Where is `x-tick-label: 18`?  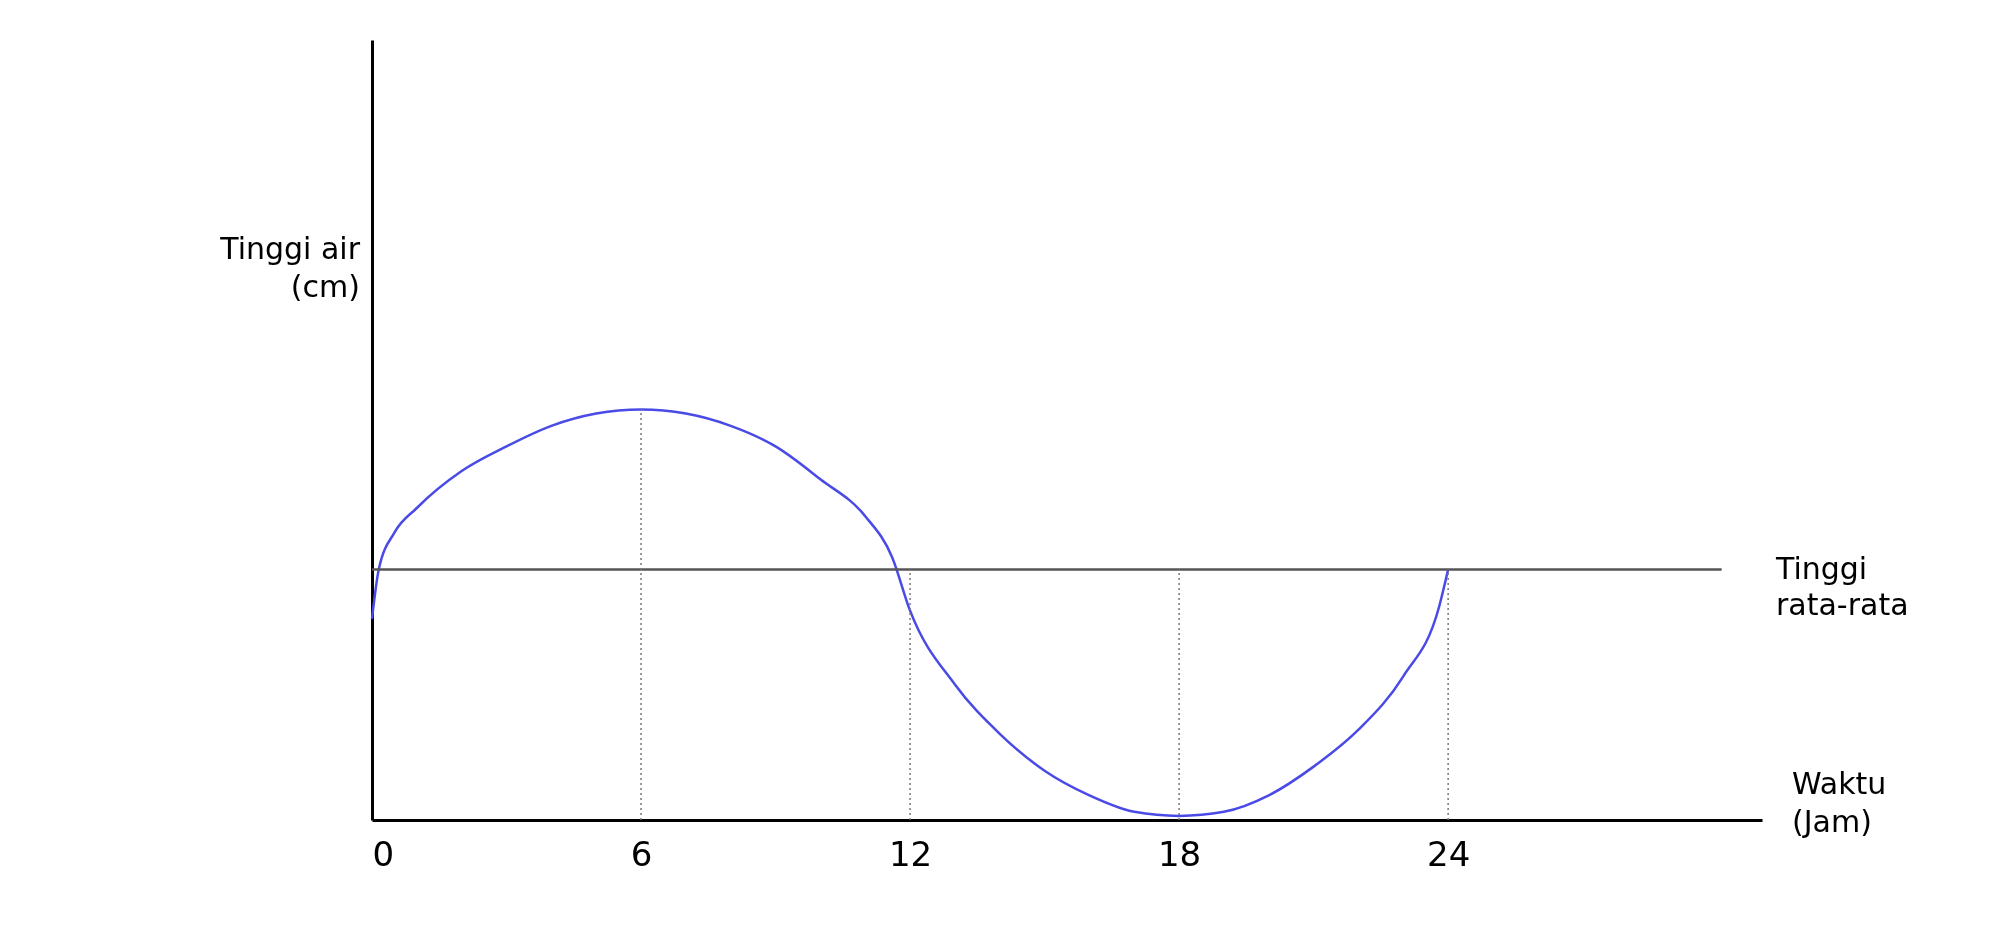 x-tick-label: 18 is located at coordinates (1179, 853).